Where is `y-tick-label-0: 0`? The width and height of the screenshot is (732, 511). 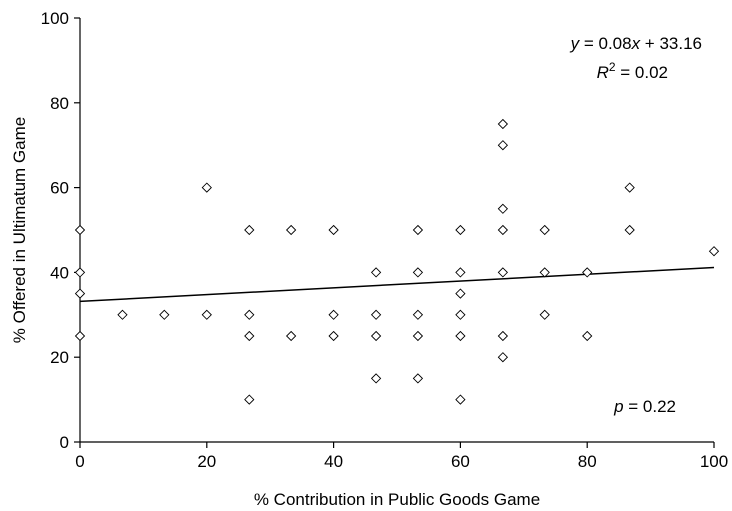
y-tick-label-0: 0 is located at coordinates (64, 442).